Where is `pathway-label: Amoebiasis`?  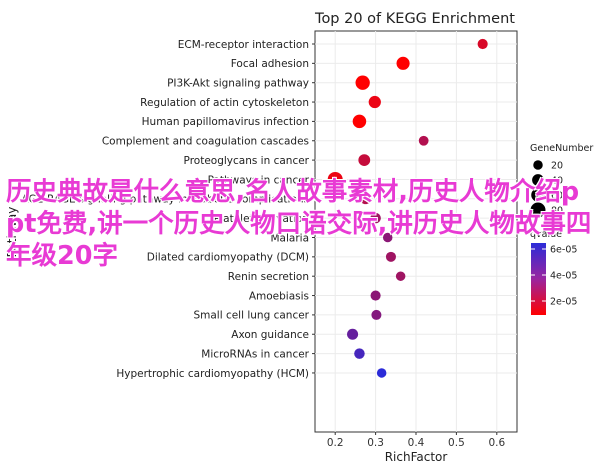 pathway-label: Amoebiasis is located at coordinates (279, 296).